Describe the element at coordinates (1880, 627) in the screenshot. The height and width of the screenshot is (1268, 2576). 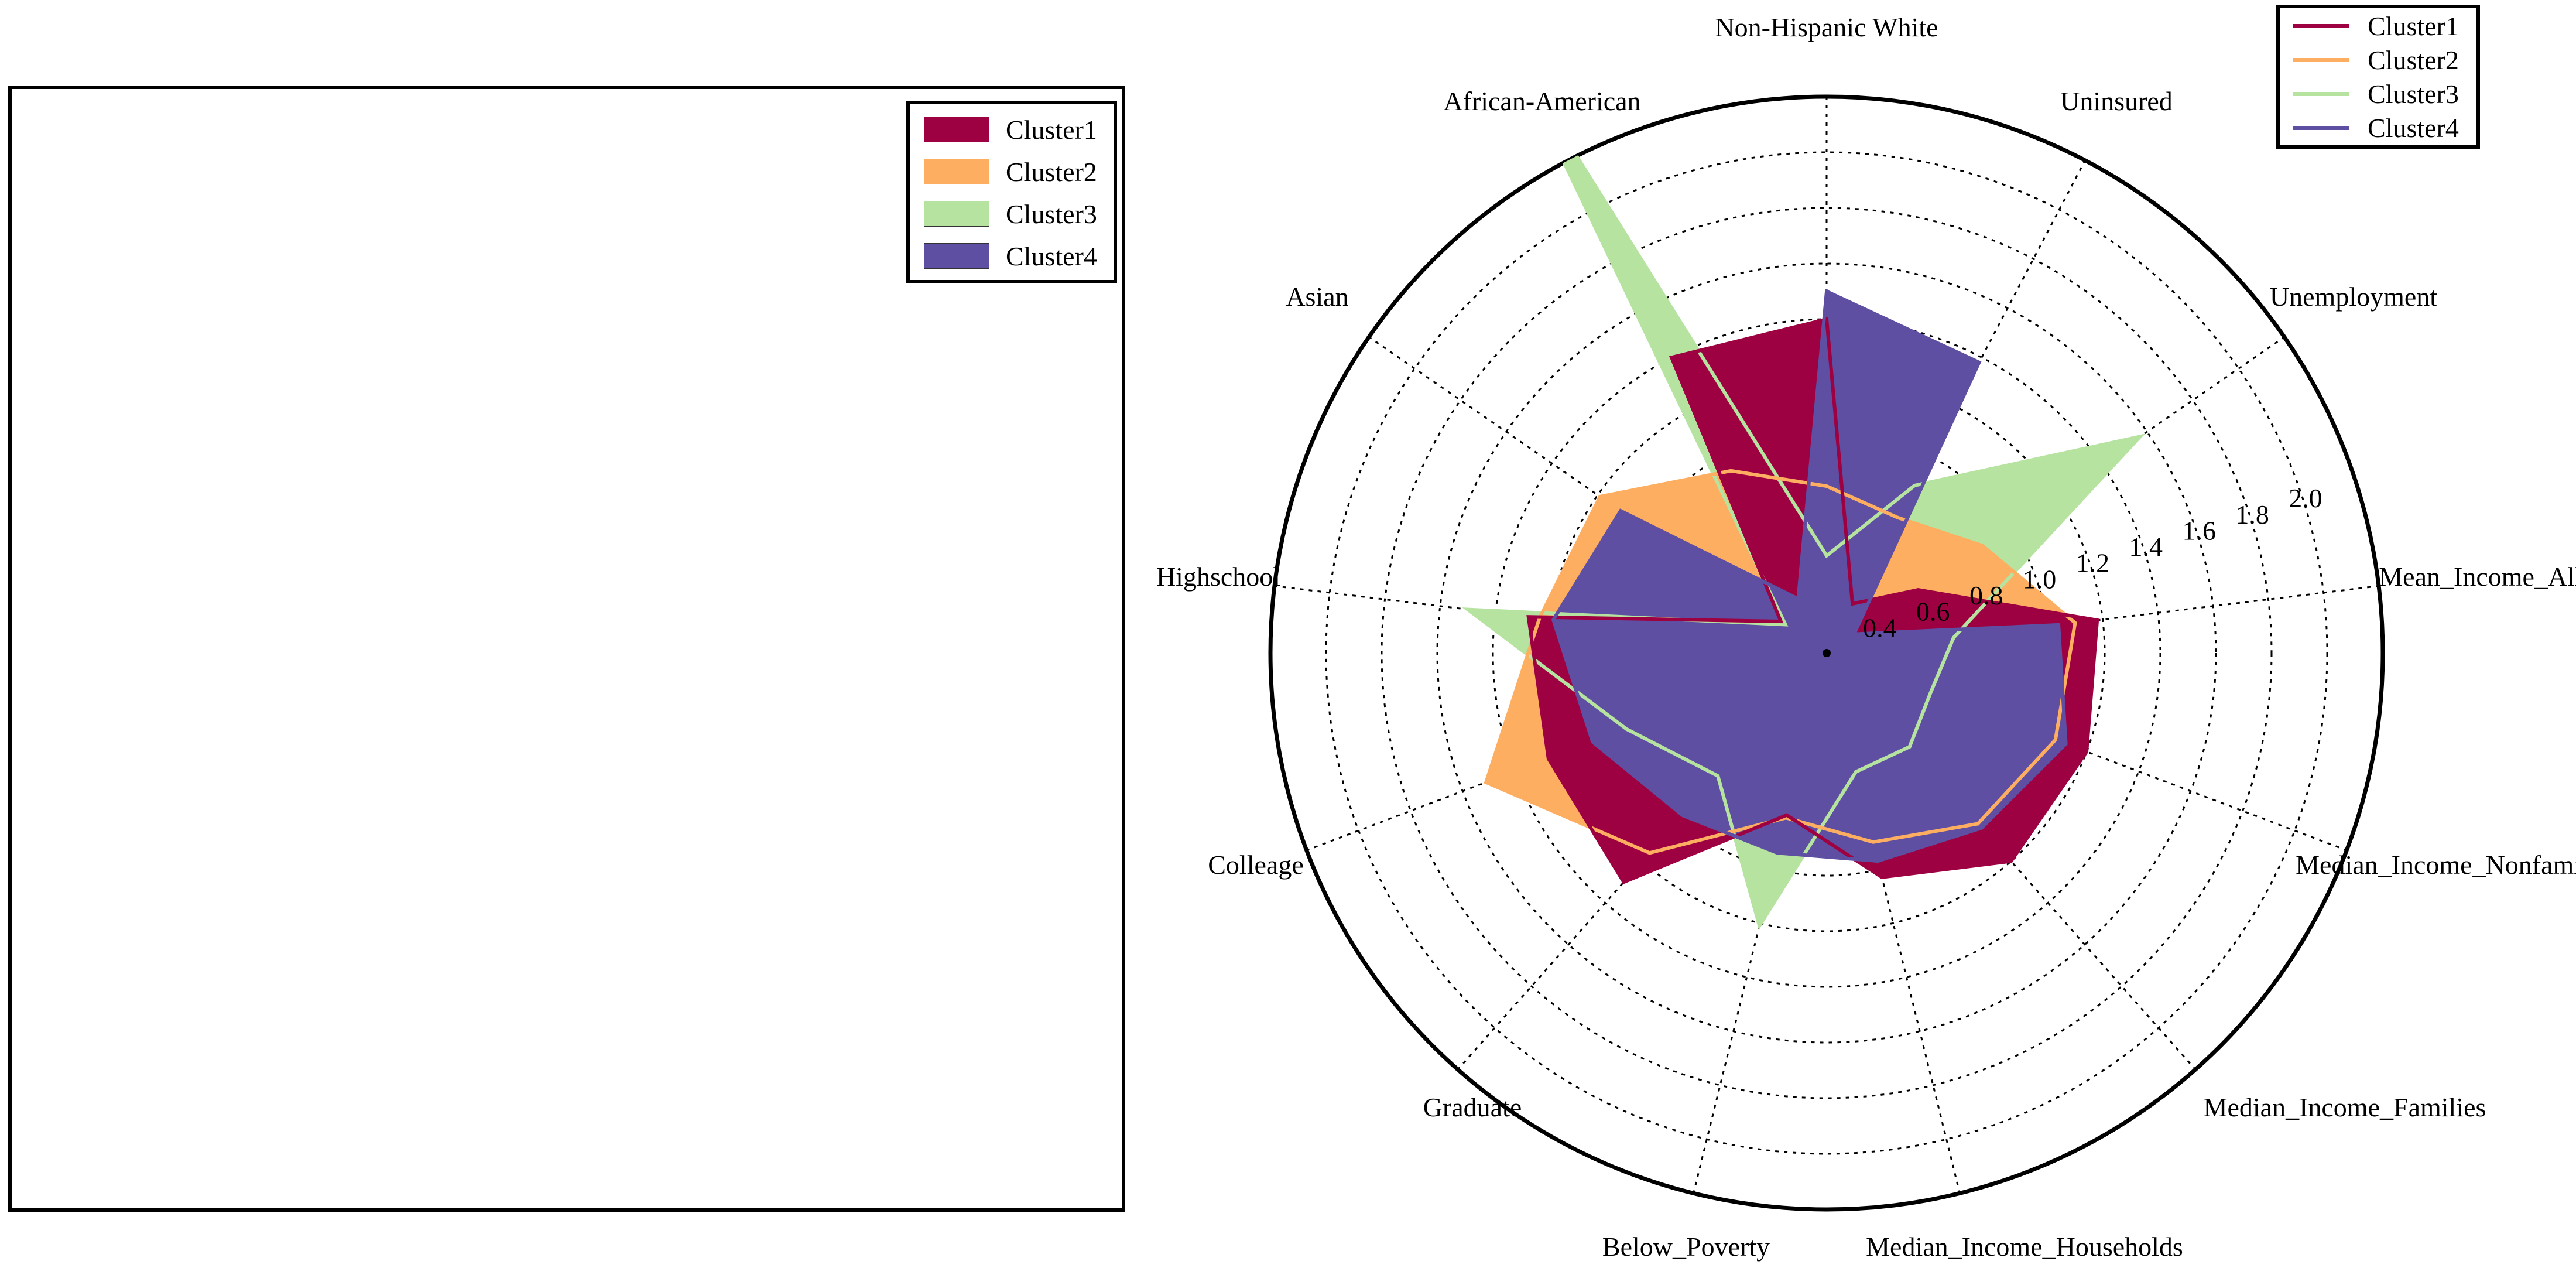
I see `radar-tick-label: 0.4` at that location.